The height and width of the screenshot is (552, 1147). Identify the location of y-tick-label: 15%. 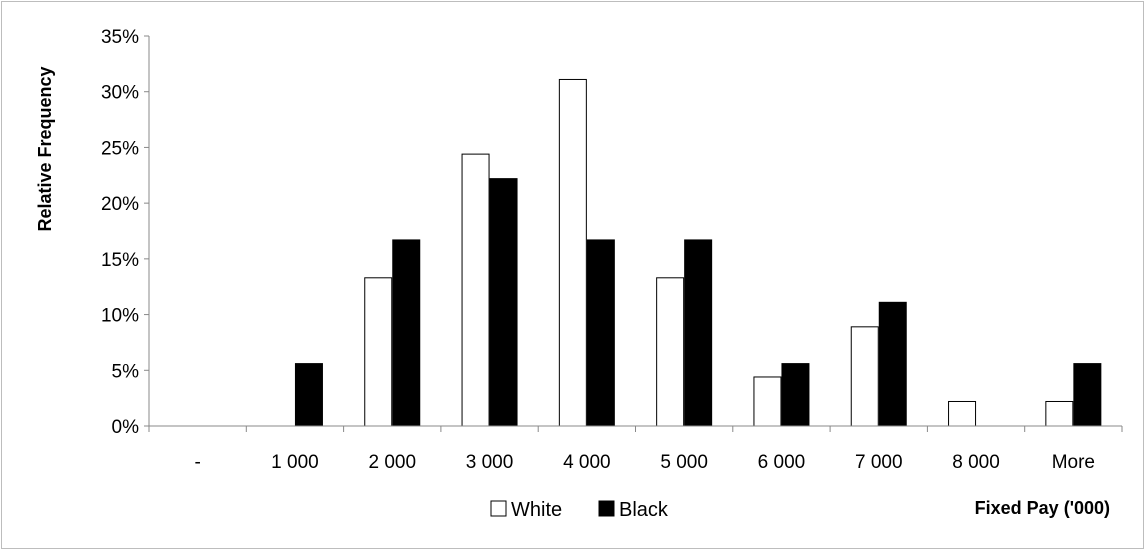
(120, 260).